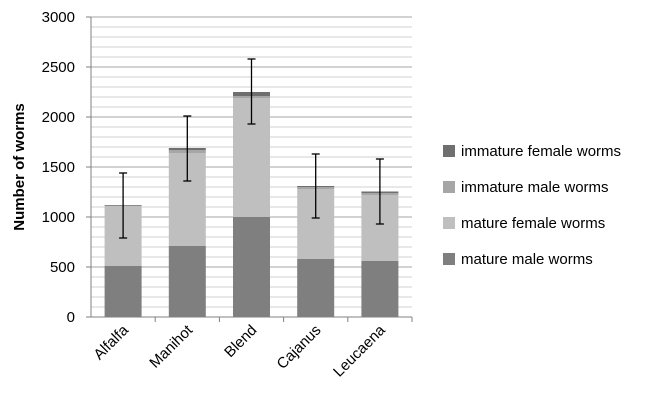 The width and height of the screenshot is (655, 393). Describe the element at coordinates (359, 350) in the screenshot. I see `x-tick-label: Leucaena` at that location.